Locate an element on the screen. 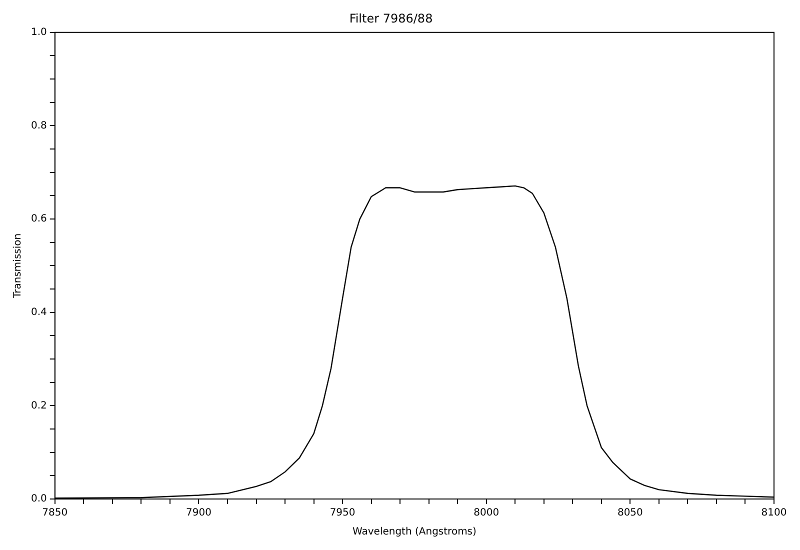 The image size is (800, 550). y-tick-label: 1.0 is located at coordinates (38, 32).